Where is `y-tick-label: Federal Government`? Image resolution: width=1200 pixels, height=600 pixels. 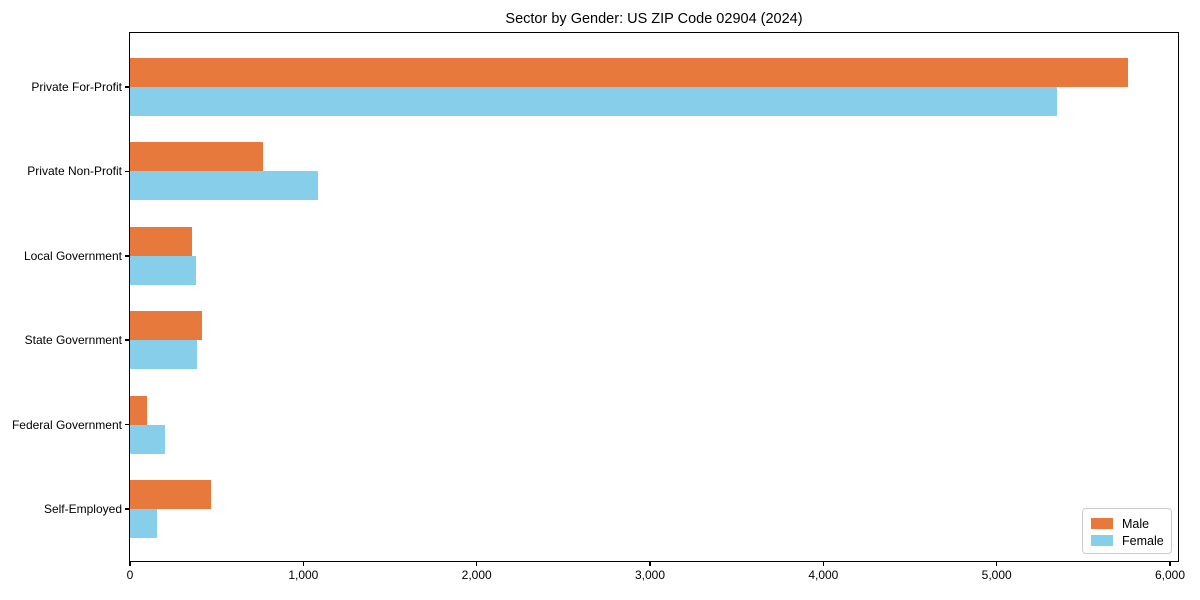
y-tick-label: Federal Government is located at coordinates (66, 424).